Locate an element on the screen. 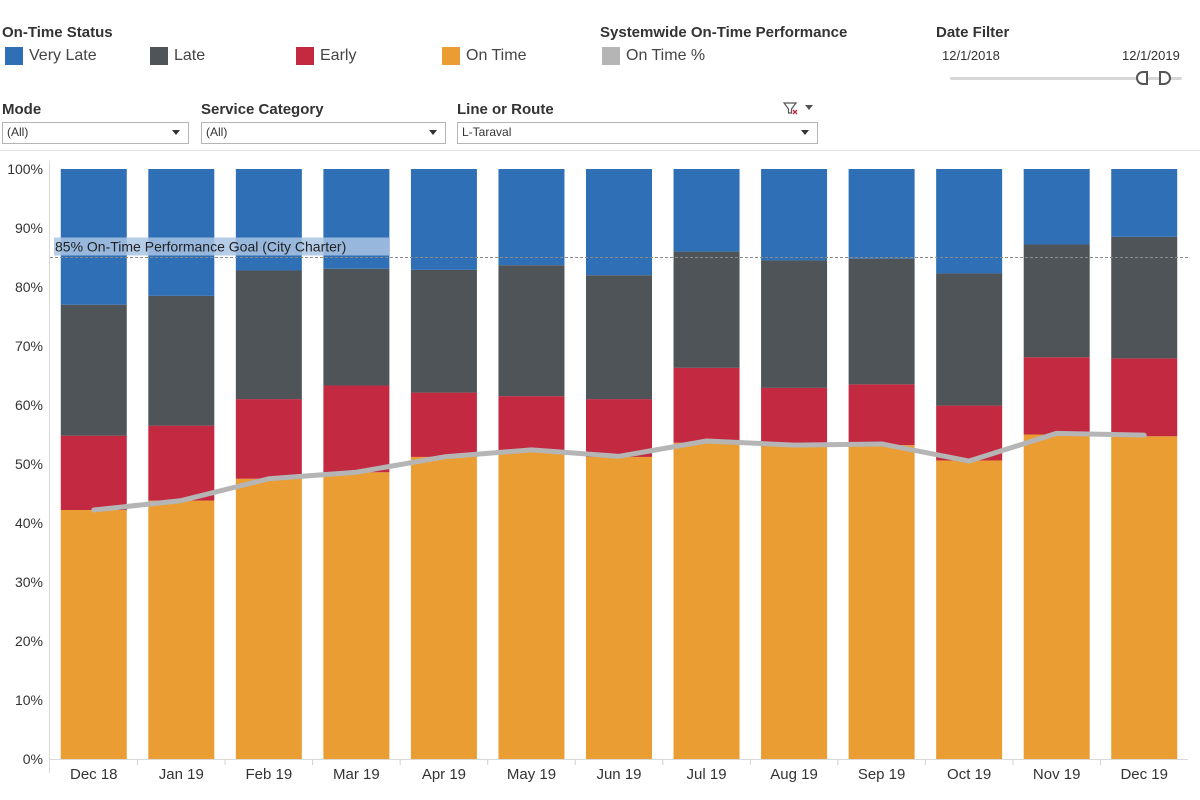 This screenshot has height=800, width=1200. y-tick-label: 70% is located at coordinates (29, 346).